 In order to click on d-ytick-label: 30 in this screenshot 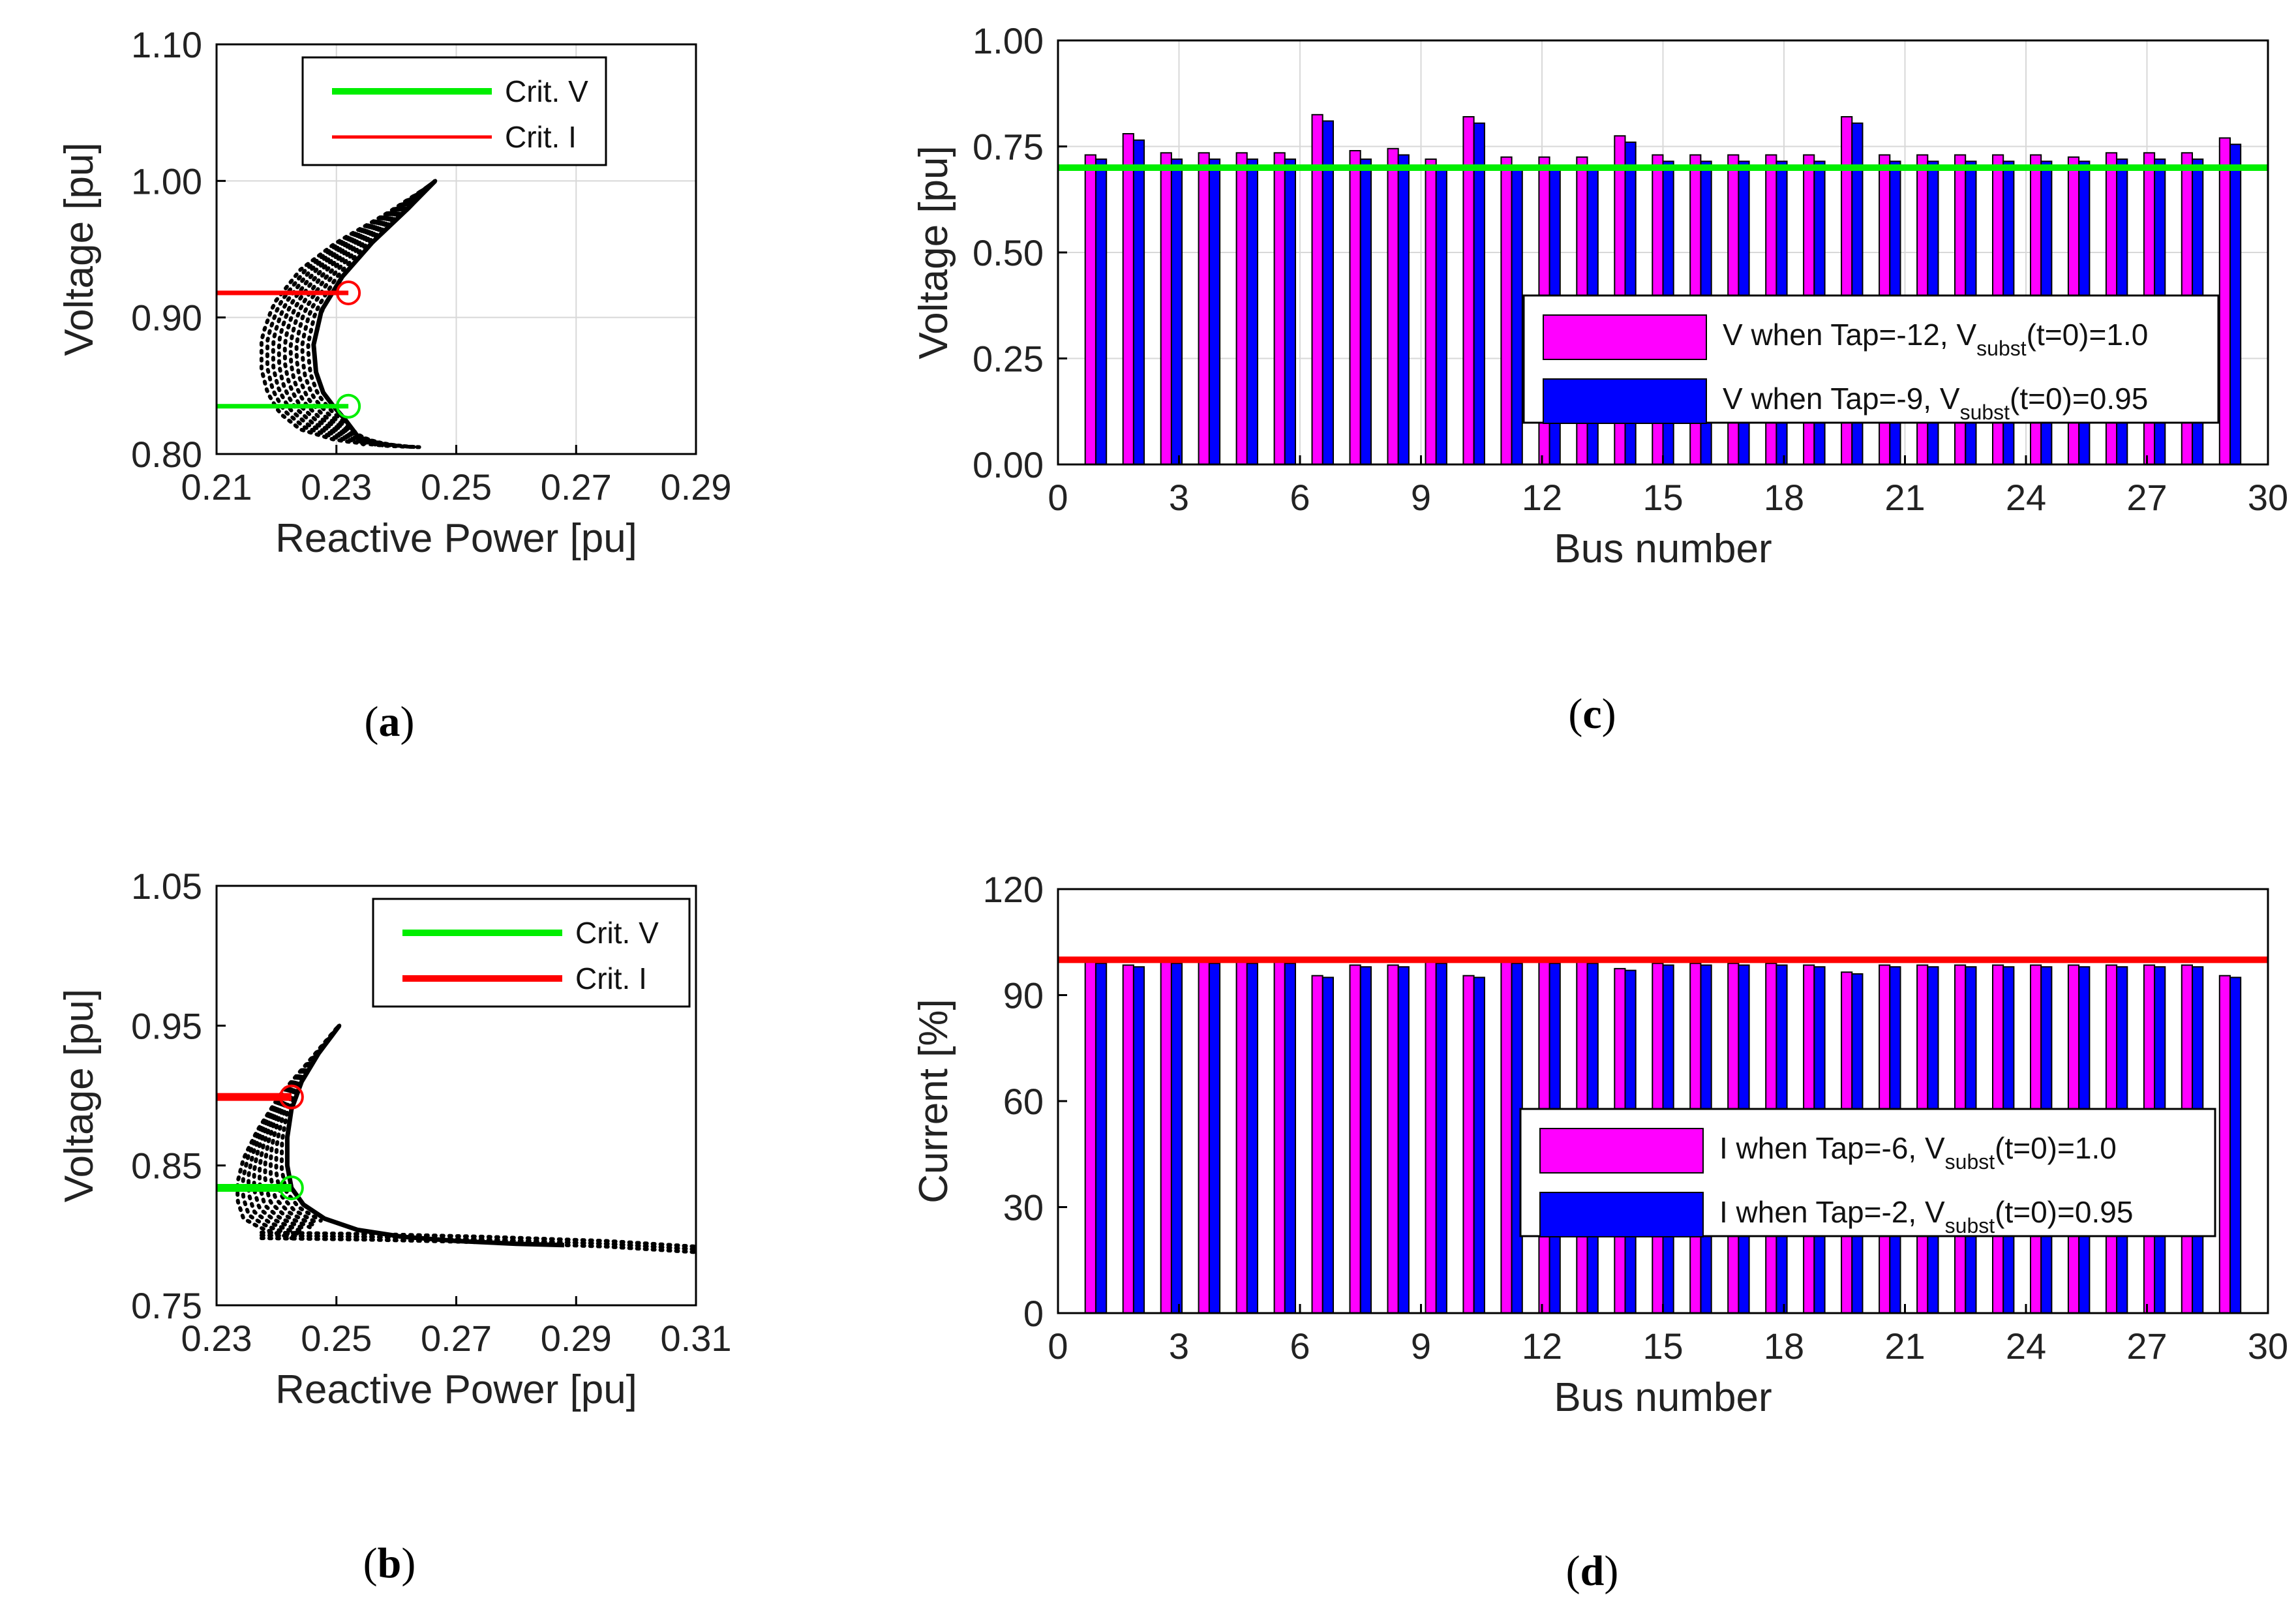, I will do `click(1023, 1207)`.